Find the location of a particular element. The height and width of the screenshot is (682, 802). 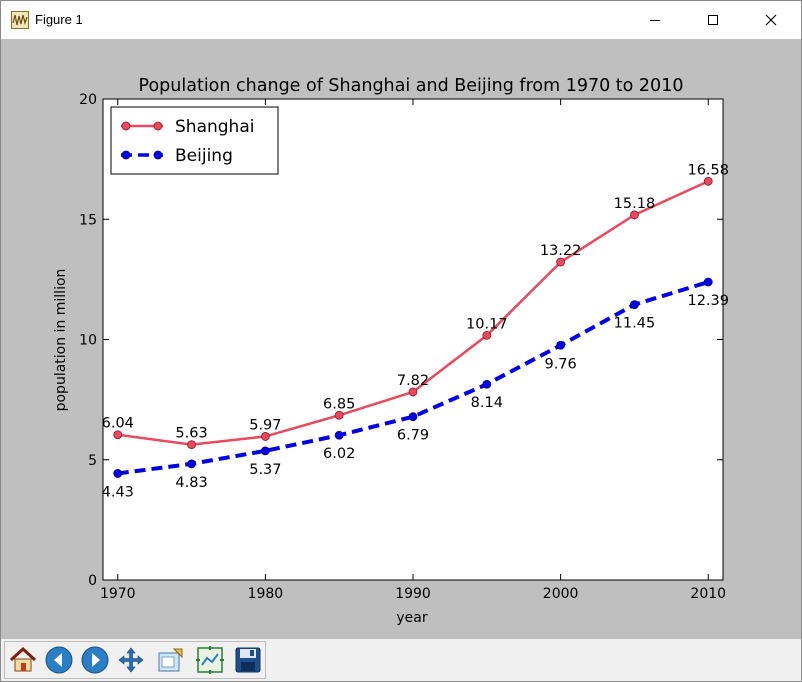

subplots-icon is located at coordinates (210, 660).